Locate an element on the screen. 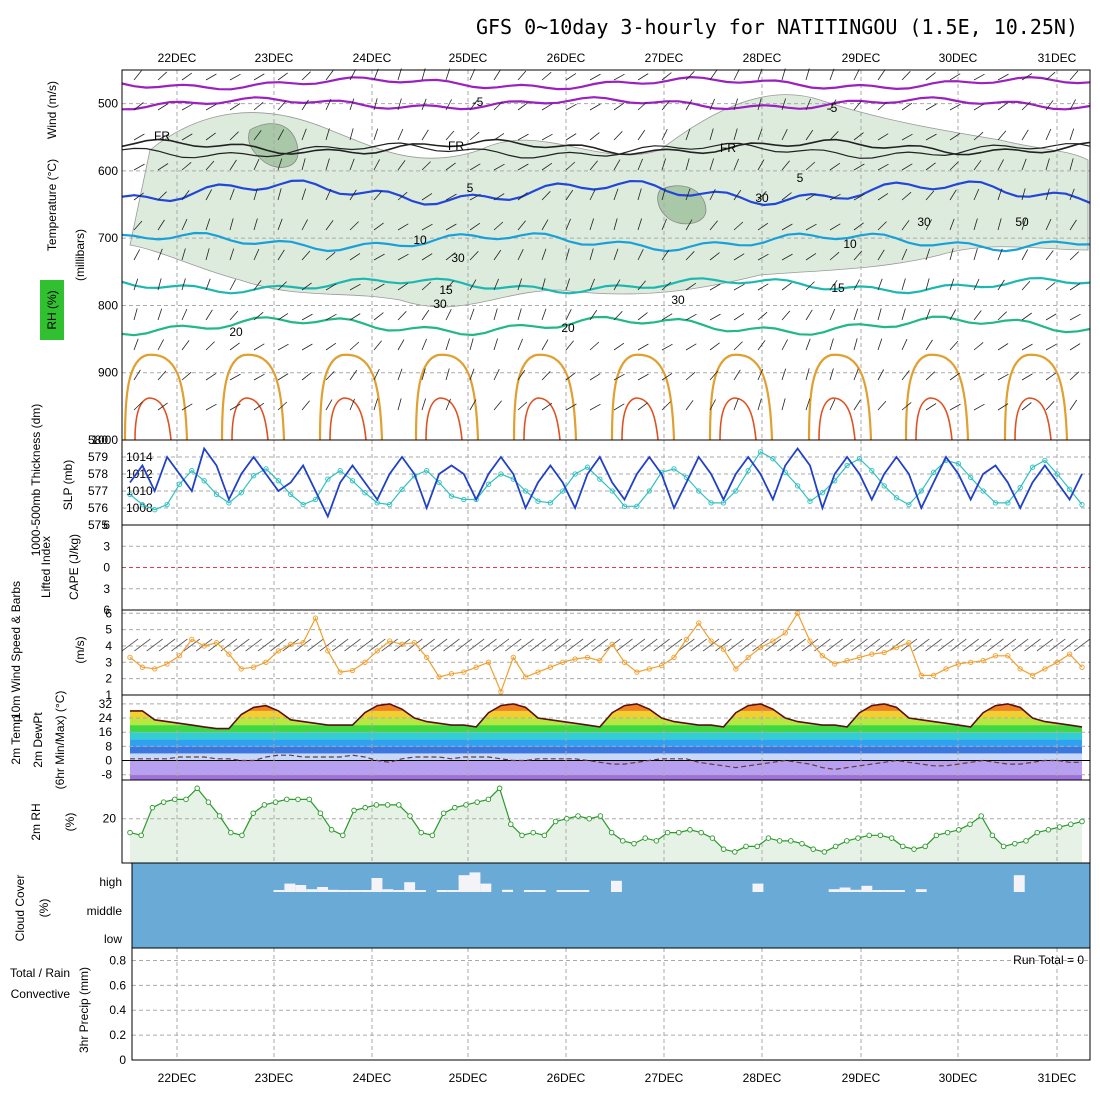  wind-tick-label: 3 is located at coordinates (108, 662).